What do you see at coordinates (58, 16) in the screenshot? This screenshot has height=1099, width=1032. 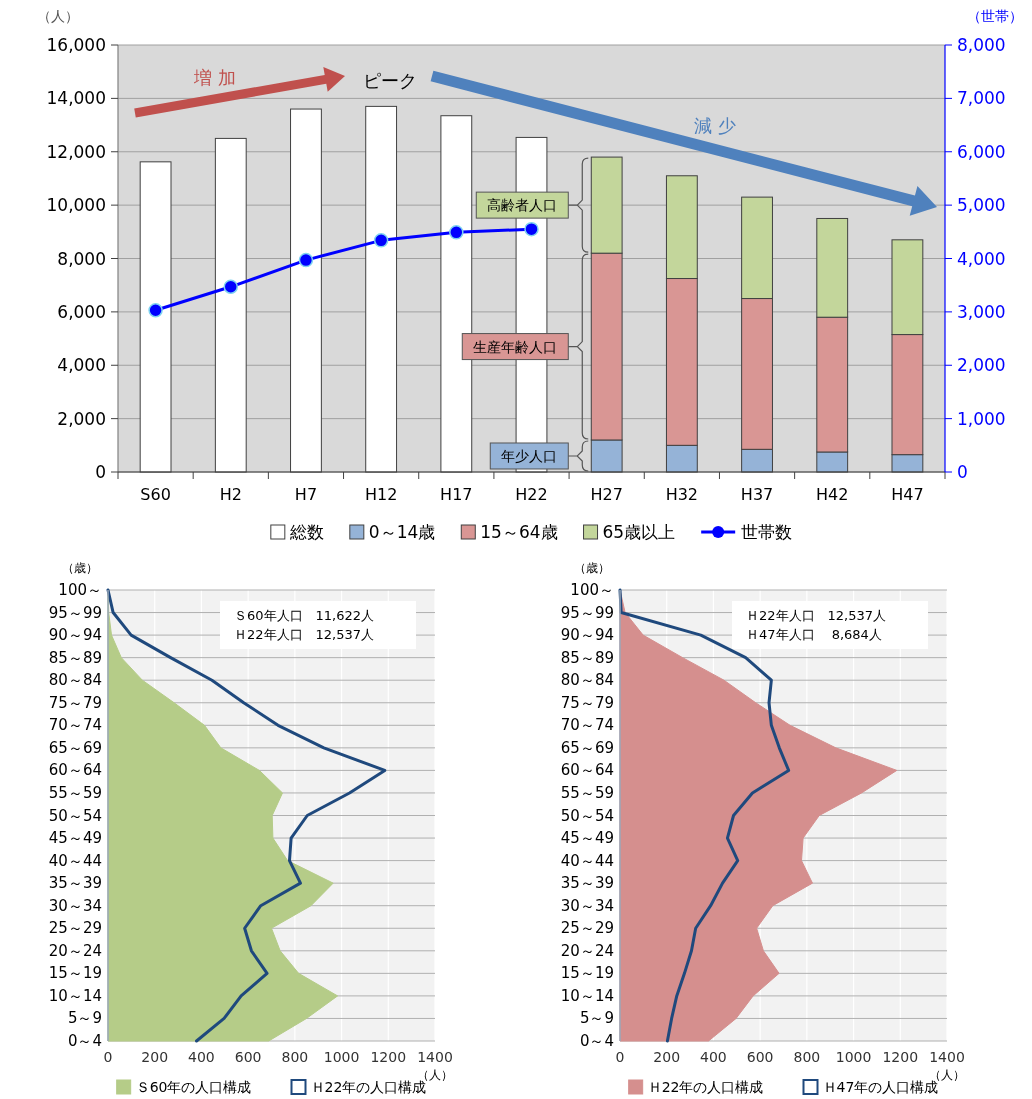 I see `y-axis-title: （人）` at bounding box center [58, 16].